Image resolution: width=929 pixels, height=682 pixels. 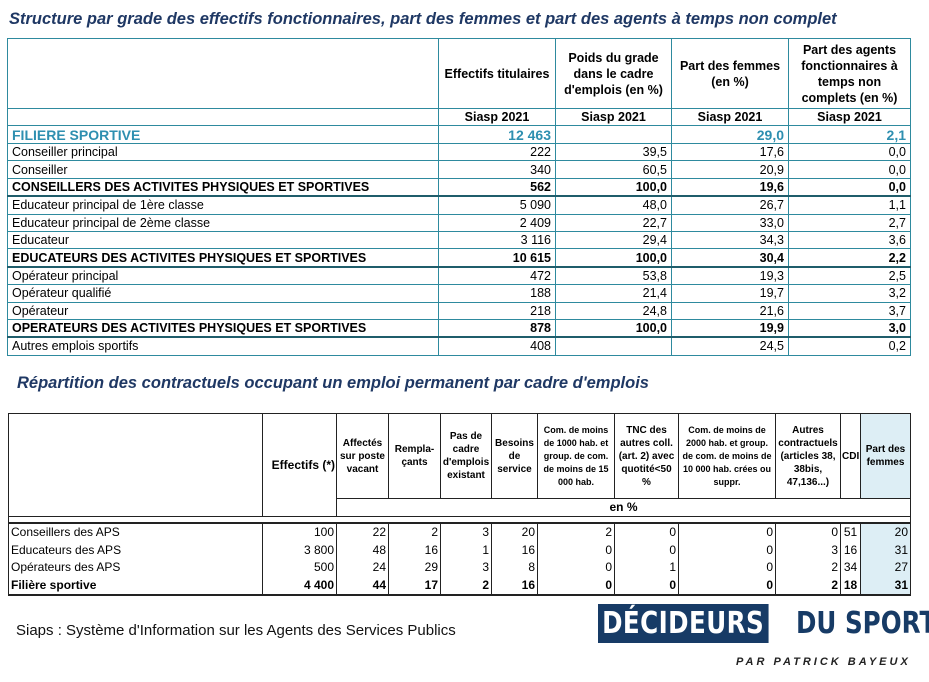 What do you see at coordinates (613, 276) in the screenshot?
I see `cell-value: 53,8` at bounding box center [613, 276].